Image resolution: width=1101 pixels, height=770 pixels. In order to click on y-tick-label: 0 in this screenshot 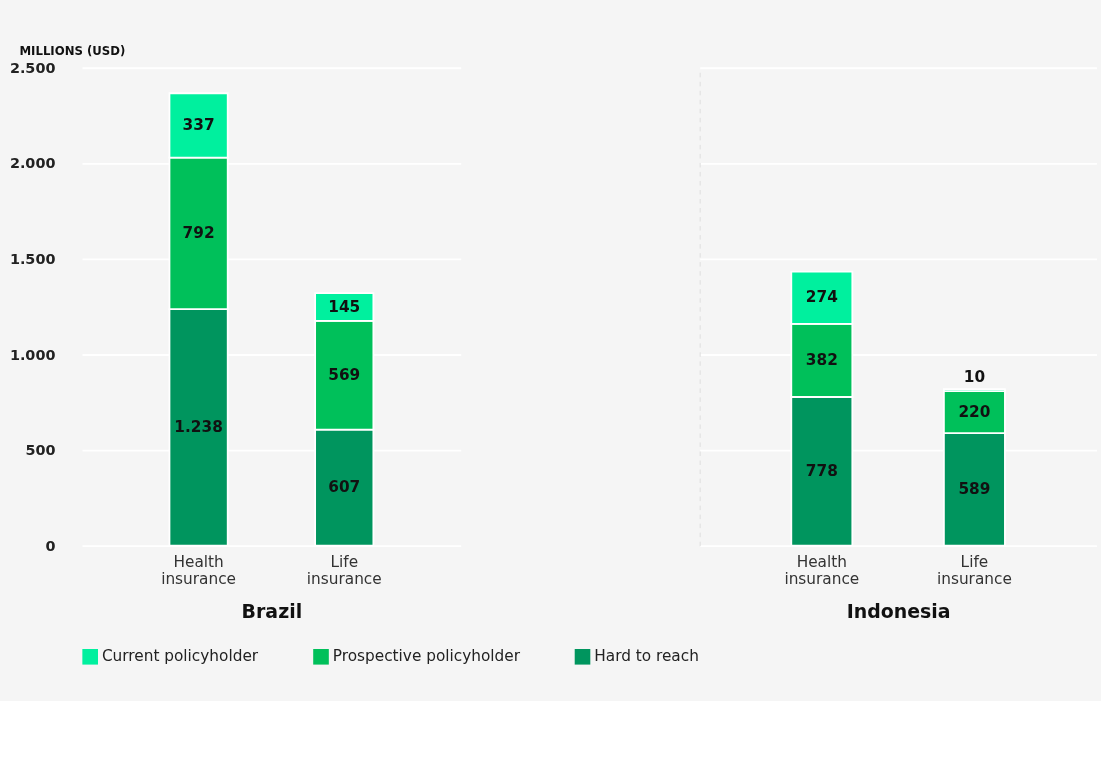, I will do `click(50, 545)`.